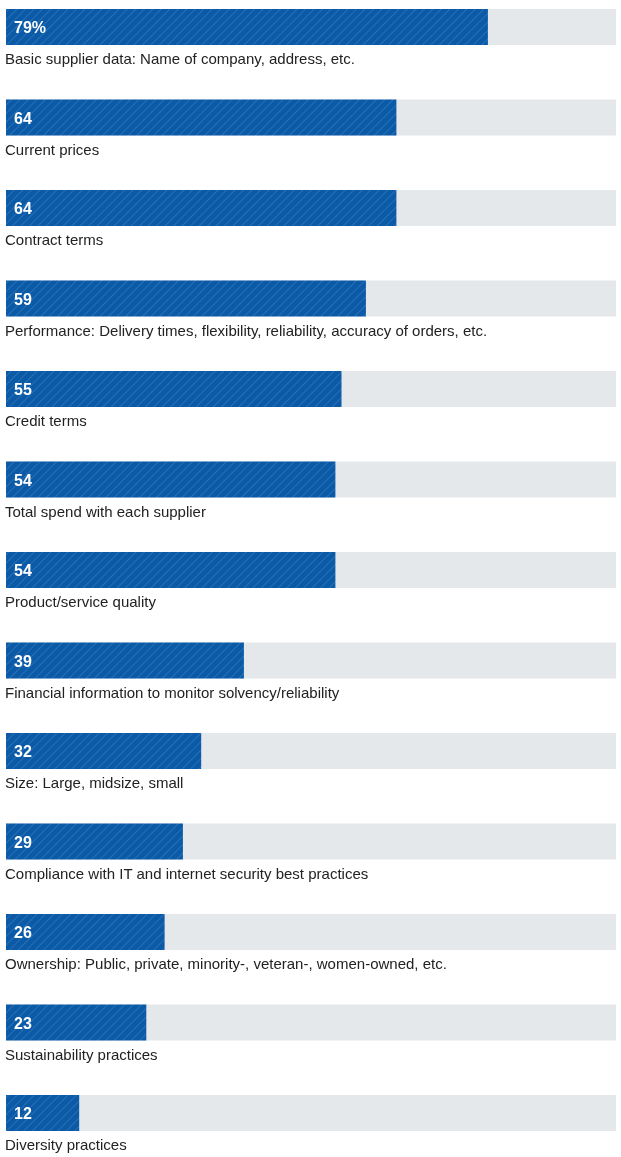  What do you see at coordinates (94, 782) in the screenshot?
I see `y-tick-label: Size: Large, midsize, small` at bounding box center [94, 782].